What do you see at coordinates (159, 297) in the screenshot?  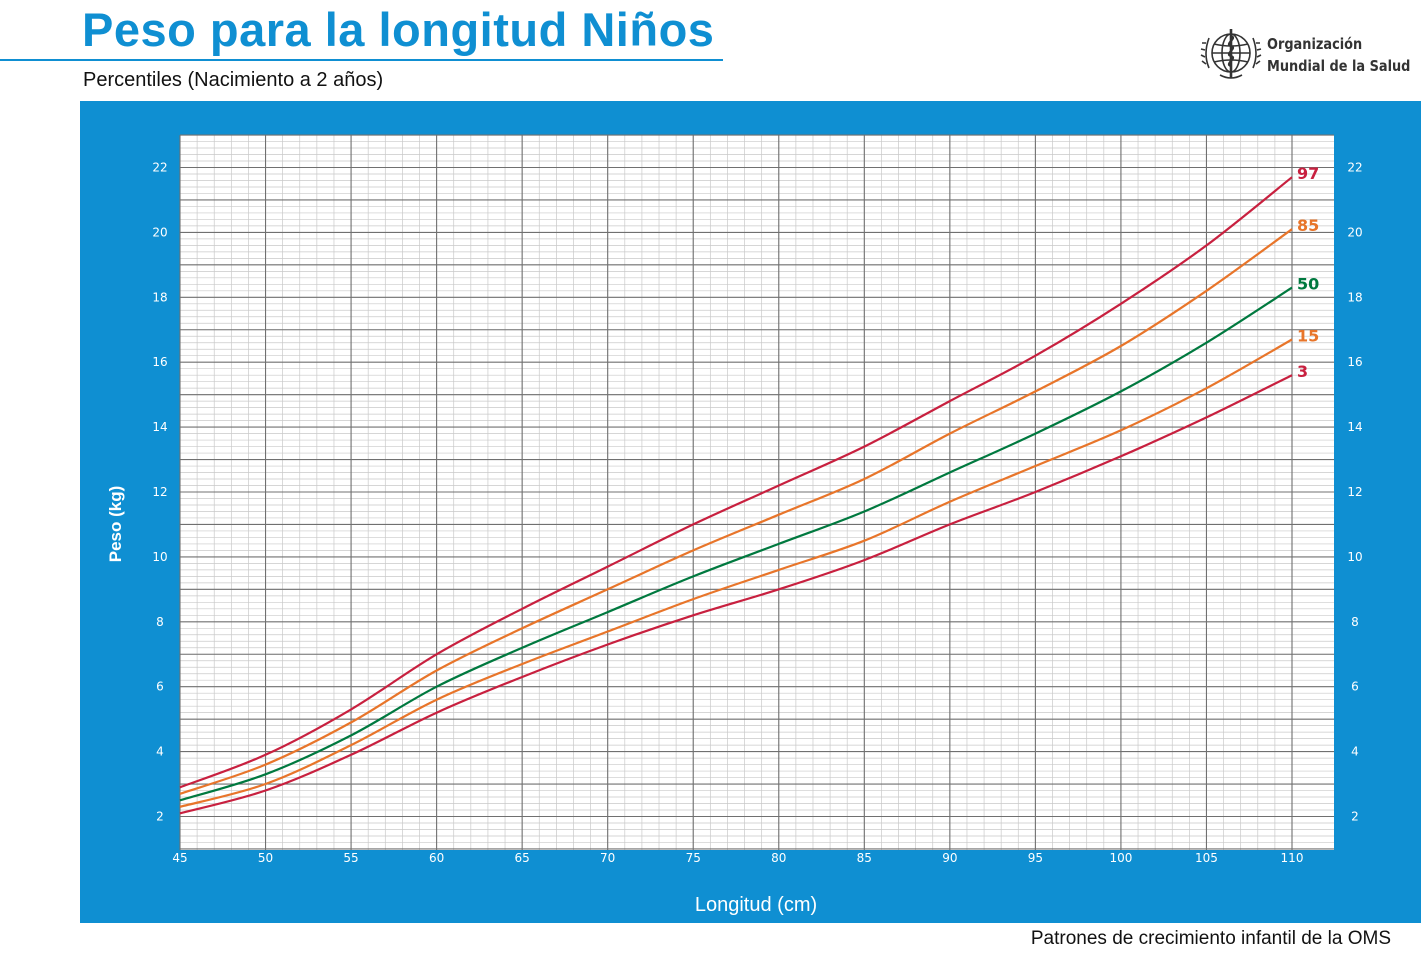 I see `y-tick-label-left: 18` at bounding box center [159, 297].